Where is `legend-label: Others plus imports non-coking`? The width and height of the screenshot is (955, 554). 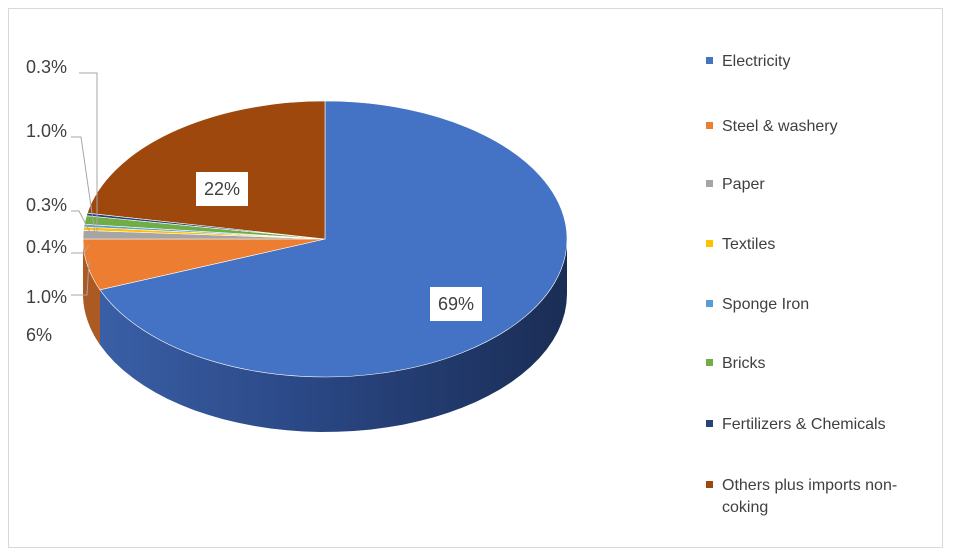
legend-label: Others plus imports non-coking is located at coordinates (810, 496).